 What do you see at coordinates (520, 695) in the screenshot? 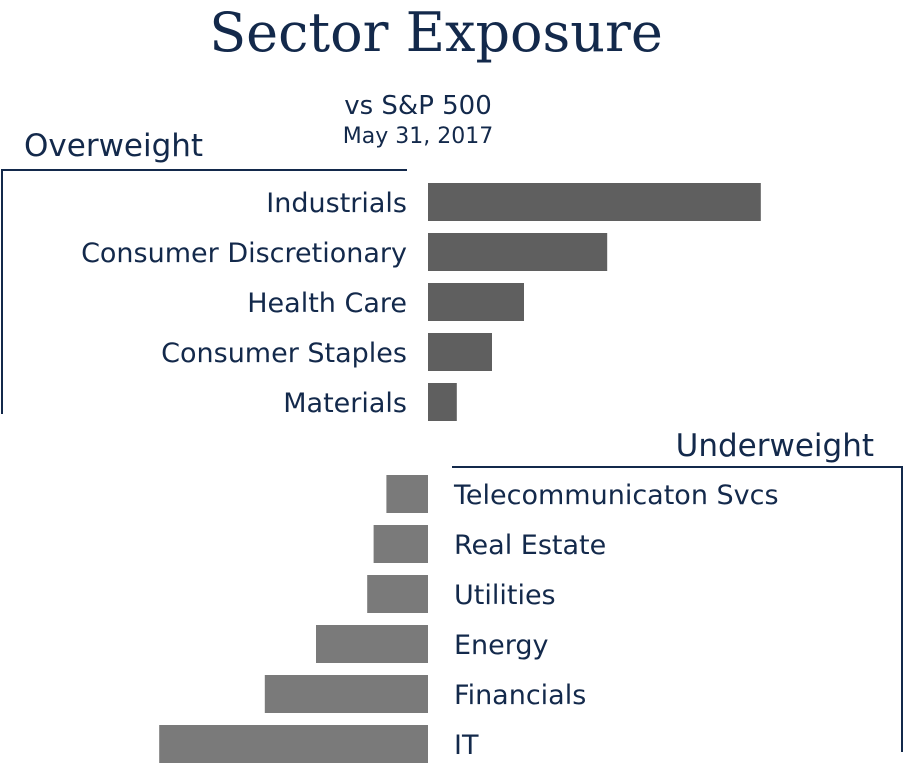
I see `label-financials: Financials` at bounding box center [520, 695].